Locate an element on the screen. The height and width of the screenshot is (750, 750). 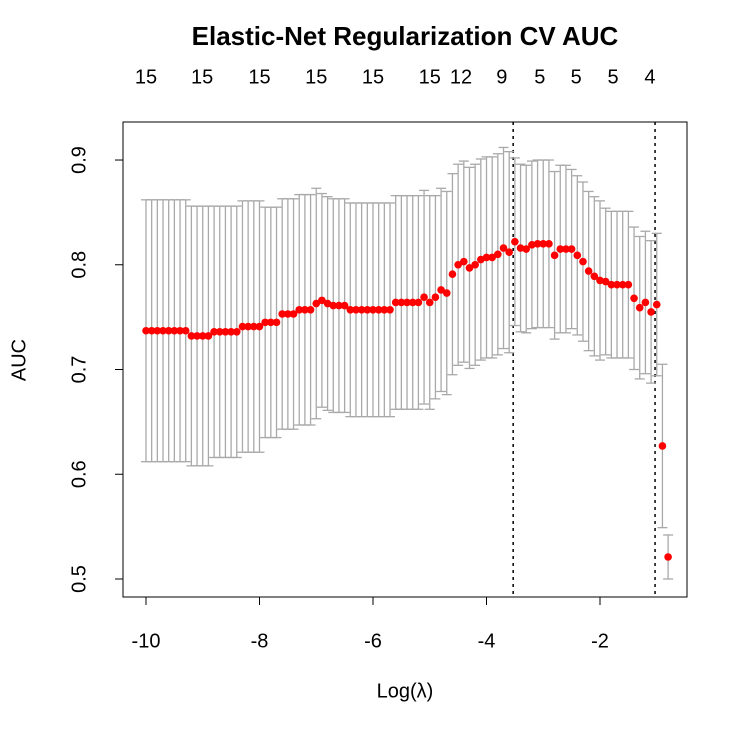
top-tick-label: 12 is located at coordinates (461, 77).